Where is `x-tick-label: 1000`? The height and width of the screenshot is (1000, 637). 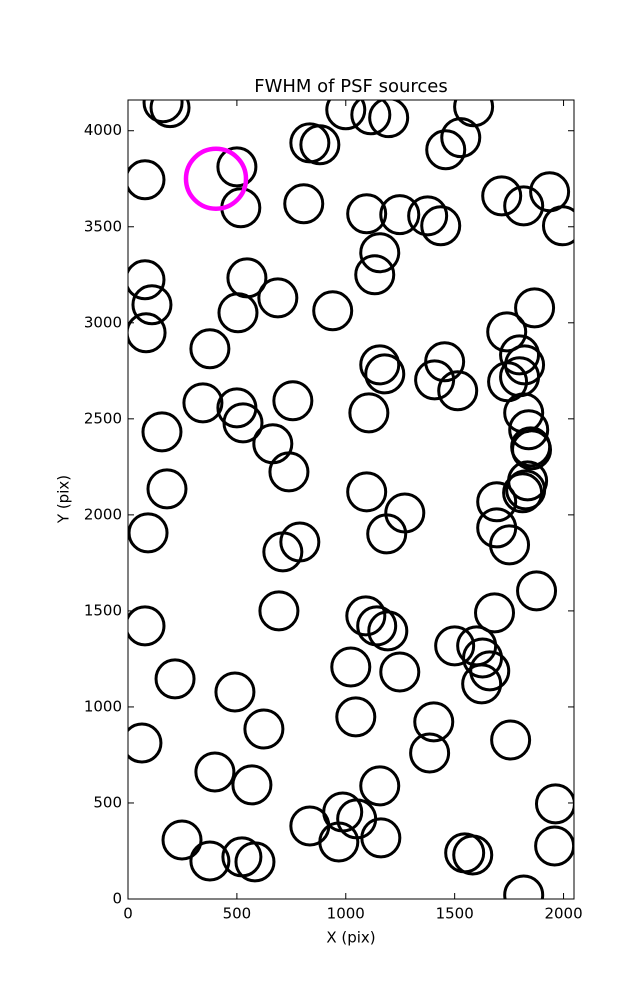
x-tick-label: 1000 is located at coordinates (346, 914).